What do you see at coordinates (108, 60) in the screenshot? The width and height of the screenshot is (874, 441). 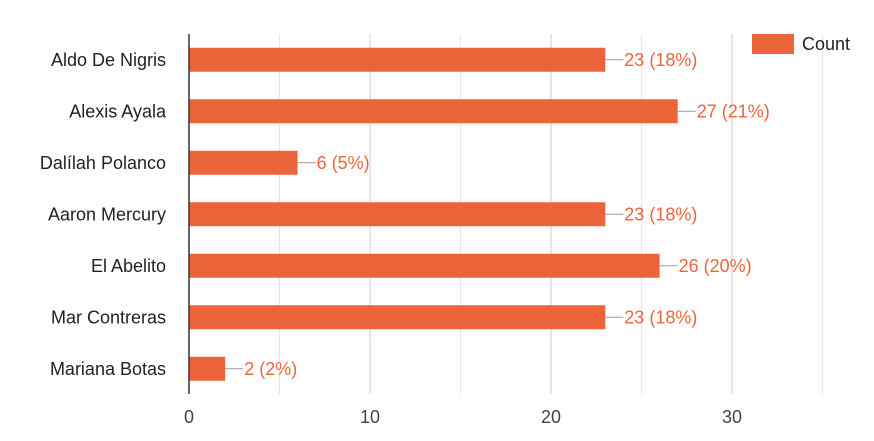 I see `category-label: Aldo De Nigris` at bounding box center [108, 60].